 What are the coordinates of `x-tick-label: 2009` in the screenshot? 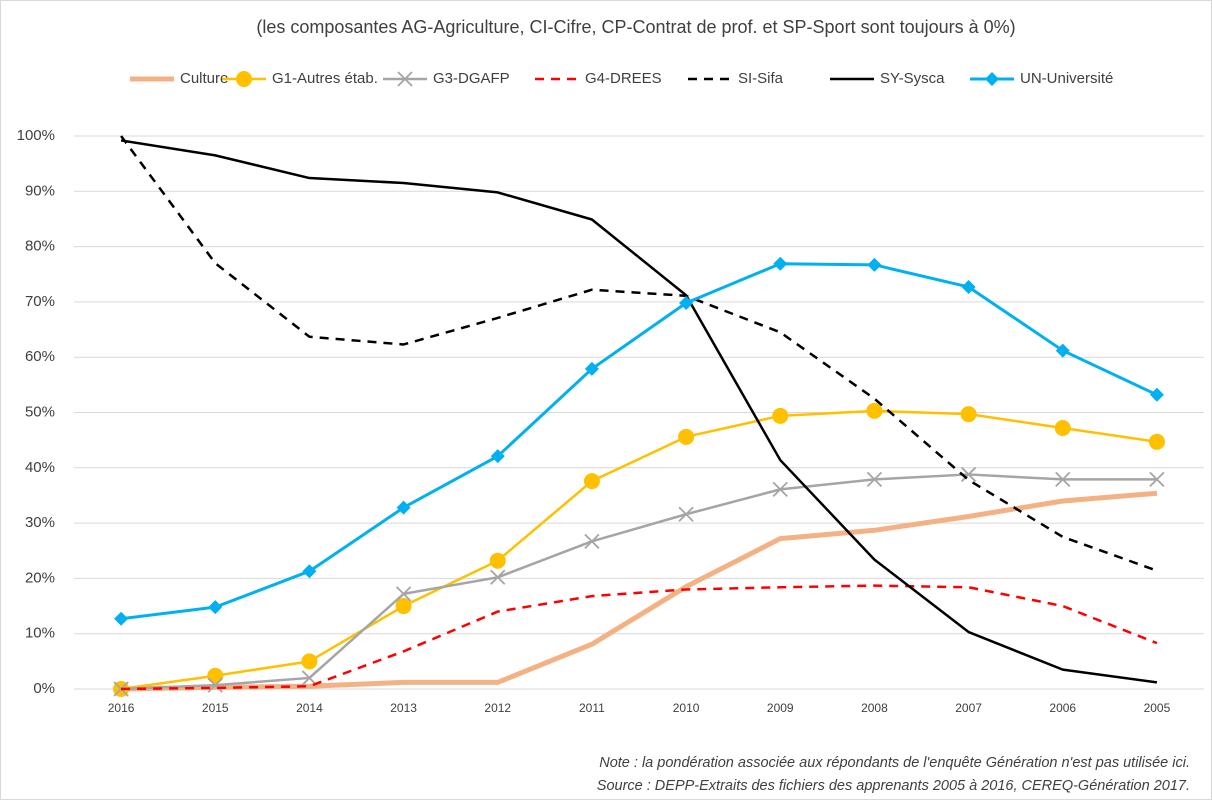 It's located at (780, 708).